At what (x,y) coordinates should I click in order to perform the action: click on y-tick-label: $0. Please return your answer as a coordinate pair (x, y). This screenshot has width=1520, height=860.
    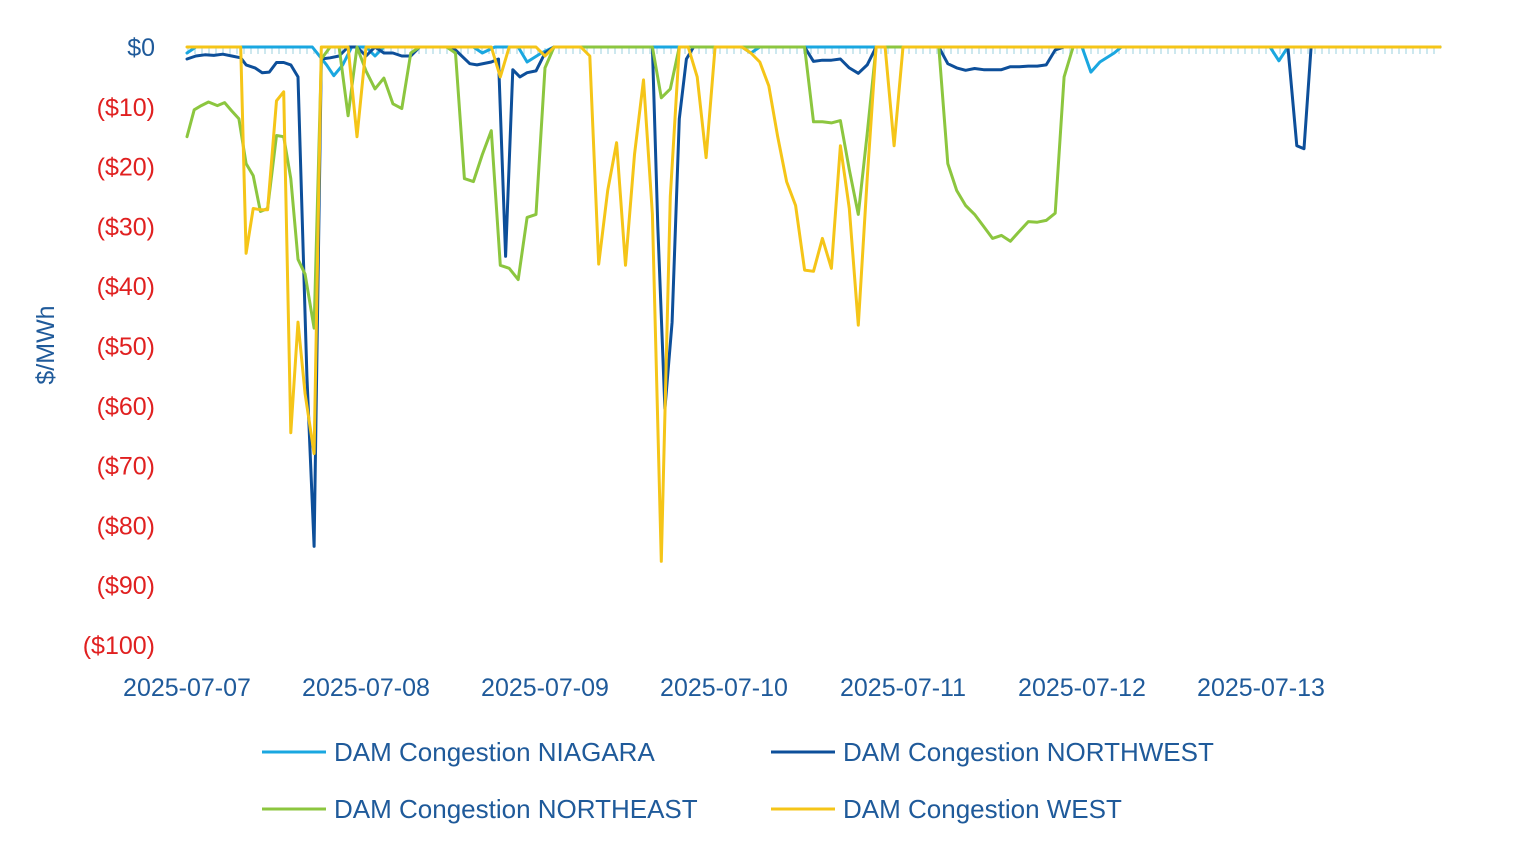
    Looking at the image, I should click on (141, 48).